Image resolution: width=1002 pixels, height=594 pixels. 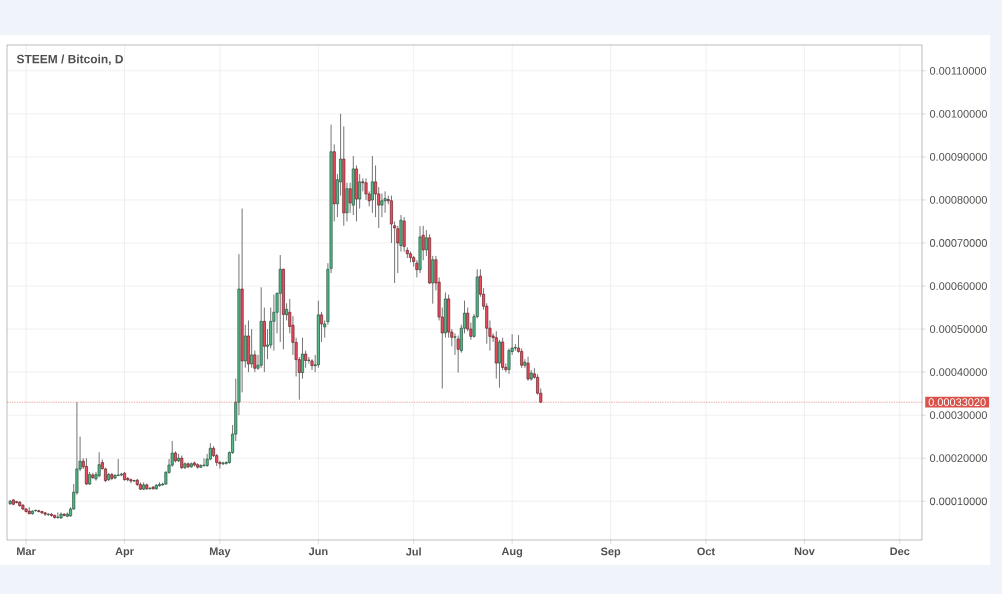 I want to click on x-tick-label: Mar, so click(x=26, y=551).